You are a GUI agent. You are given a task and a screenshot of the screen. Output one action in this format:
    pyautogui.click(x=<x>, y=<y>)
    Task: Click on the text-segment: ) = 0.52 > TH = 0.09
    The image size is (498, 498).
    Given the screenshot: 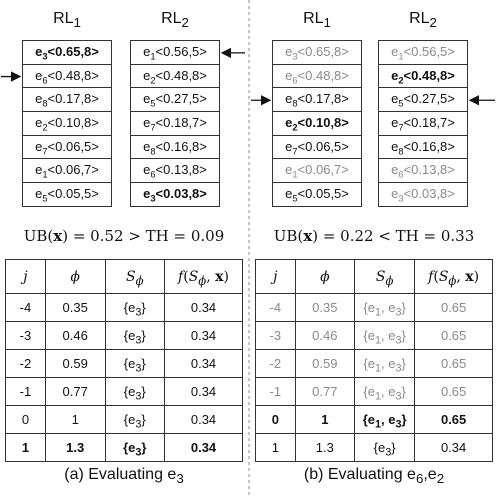 What is the action you would take?
    pyautogui.click(x=143, y=236)
    